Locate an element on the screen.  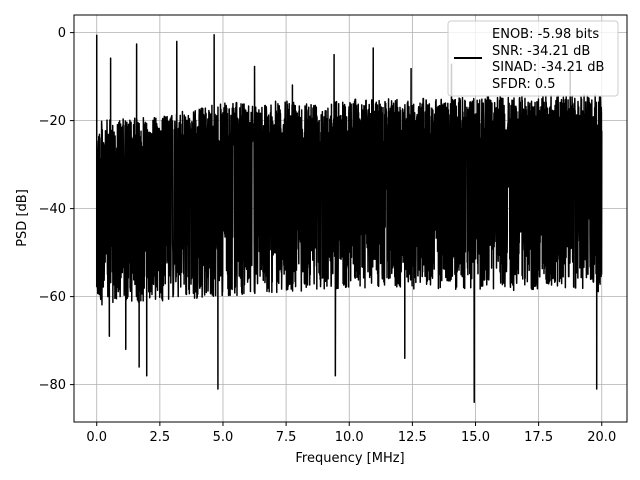
x-axis-label: Frequency [MHz] is located at coordinates (349, 458).